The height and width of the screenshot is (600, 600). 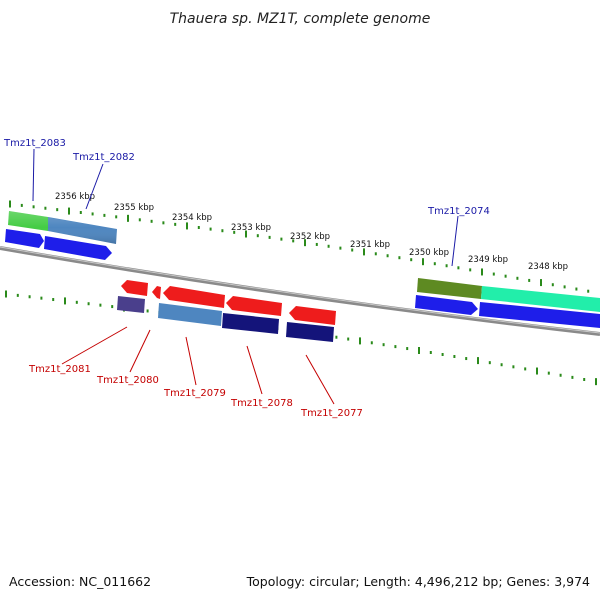 What do you see at coordinates (34, 143) in the screenshot?
I see `gene-label-forward: Tmz1t_2083` at bounding box center [34, 143].